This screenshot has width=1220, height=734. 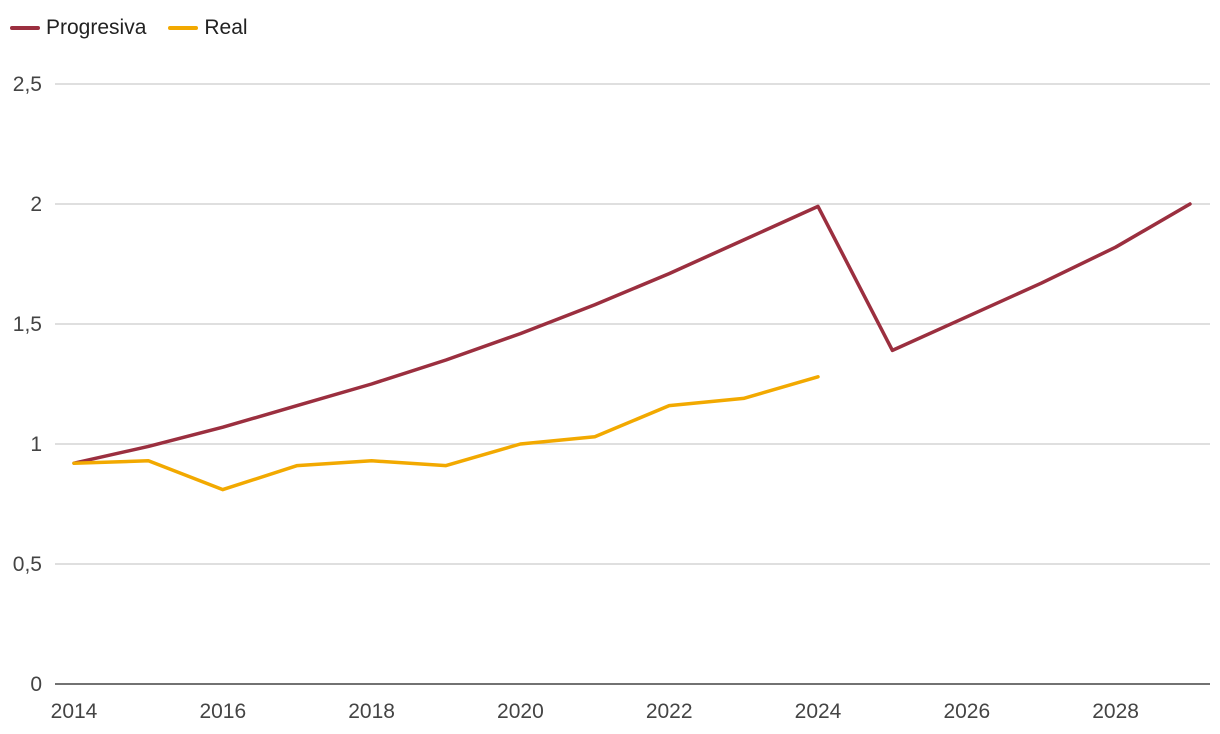 I want to click on x-tick-label: 2016, so click(x=222, y=711).